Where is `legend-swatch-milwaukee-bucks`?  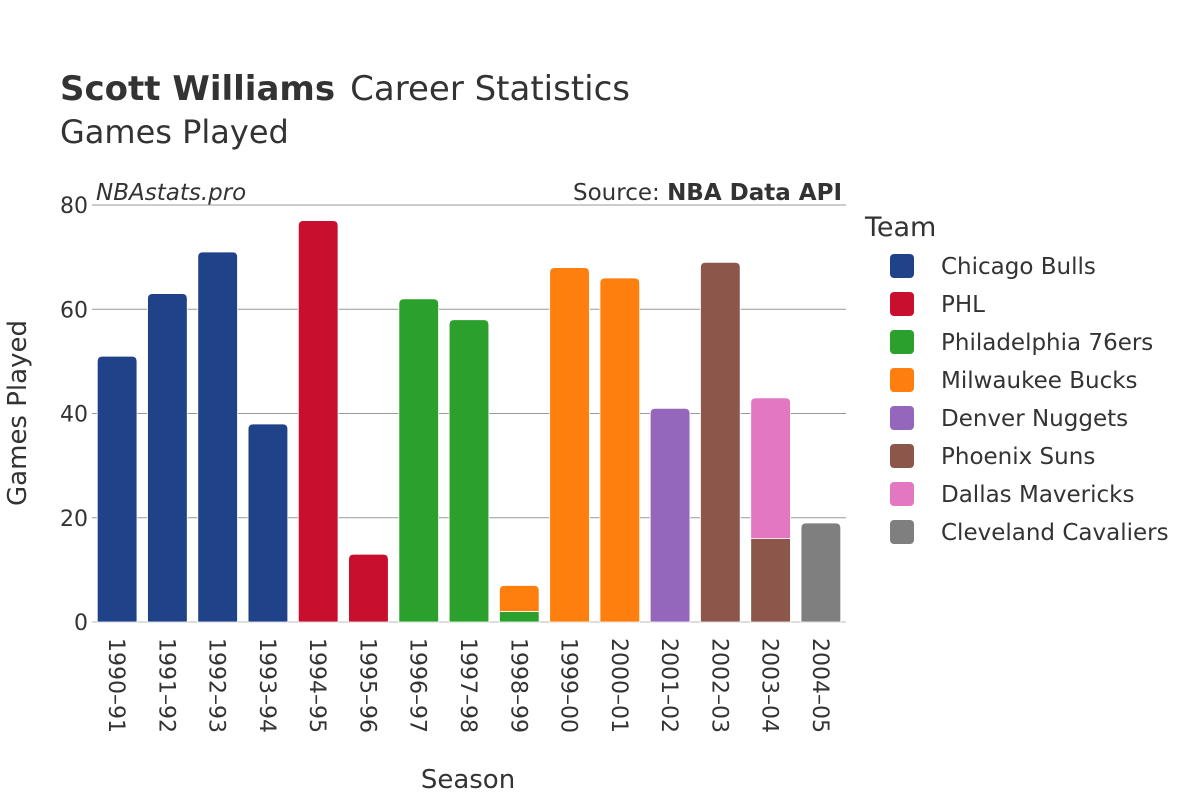 legend-swatch-milwaukee-bucks is located at coordinates (902, 380).